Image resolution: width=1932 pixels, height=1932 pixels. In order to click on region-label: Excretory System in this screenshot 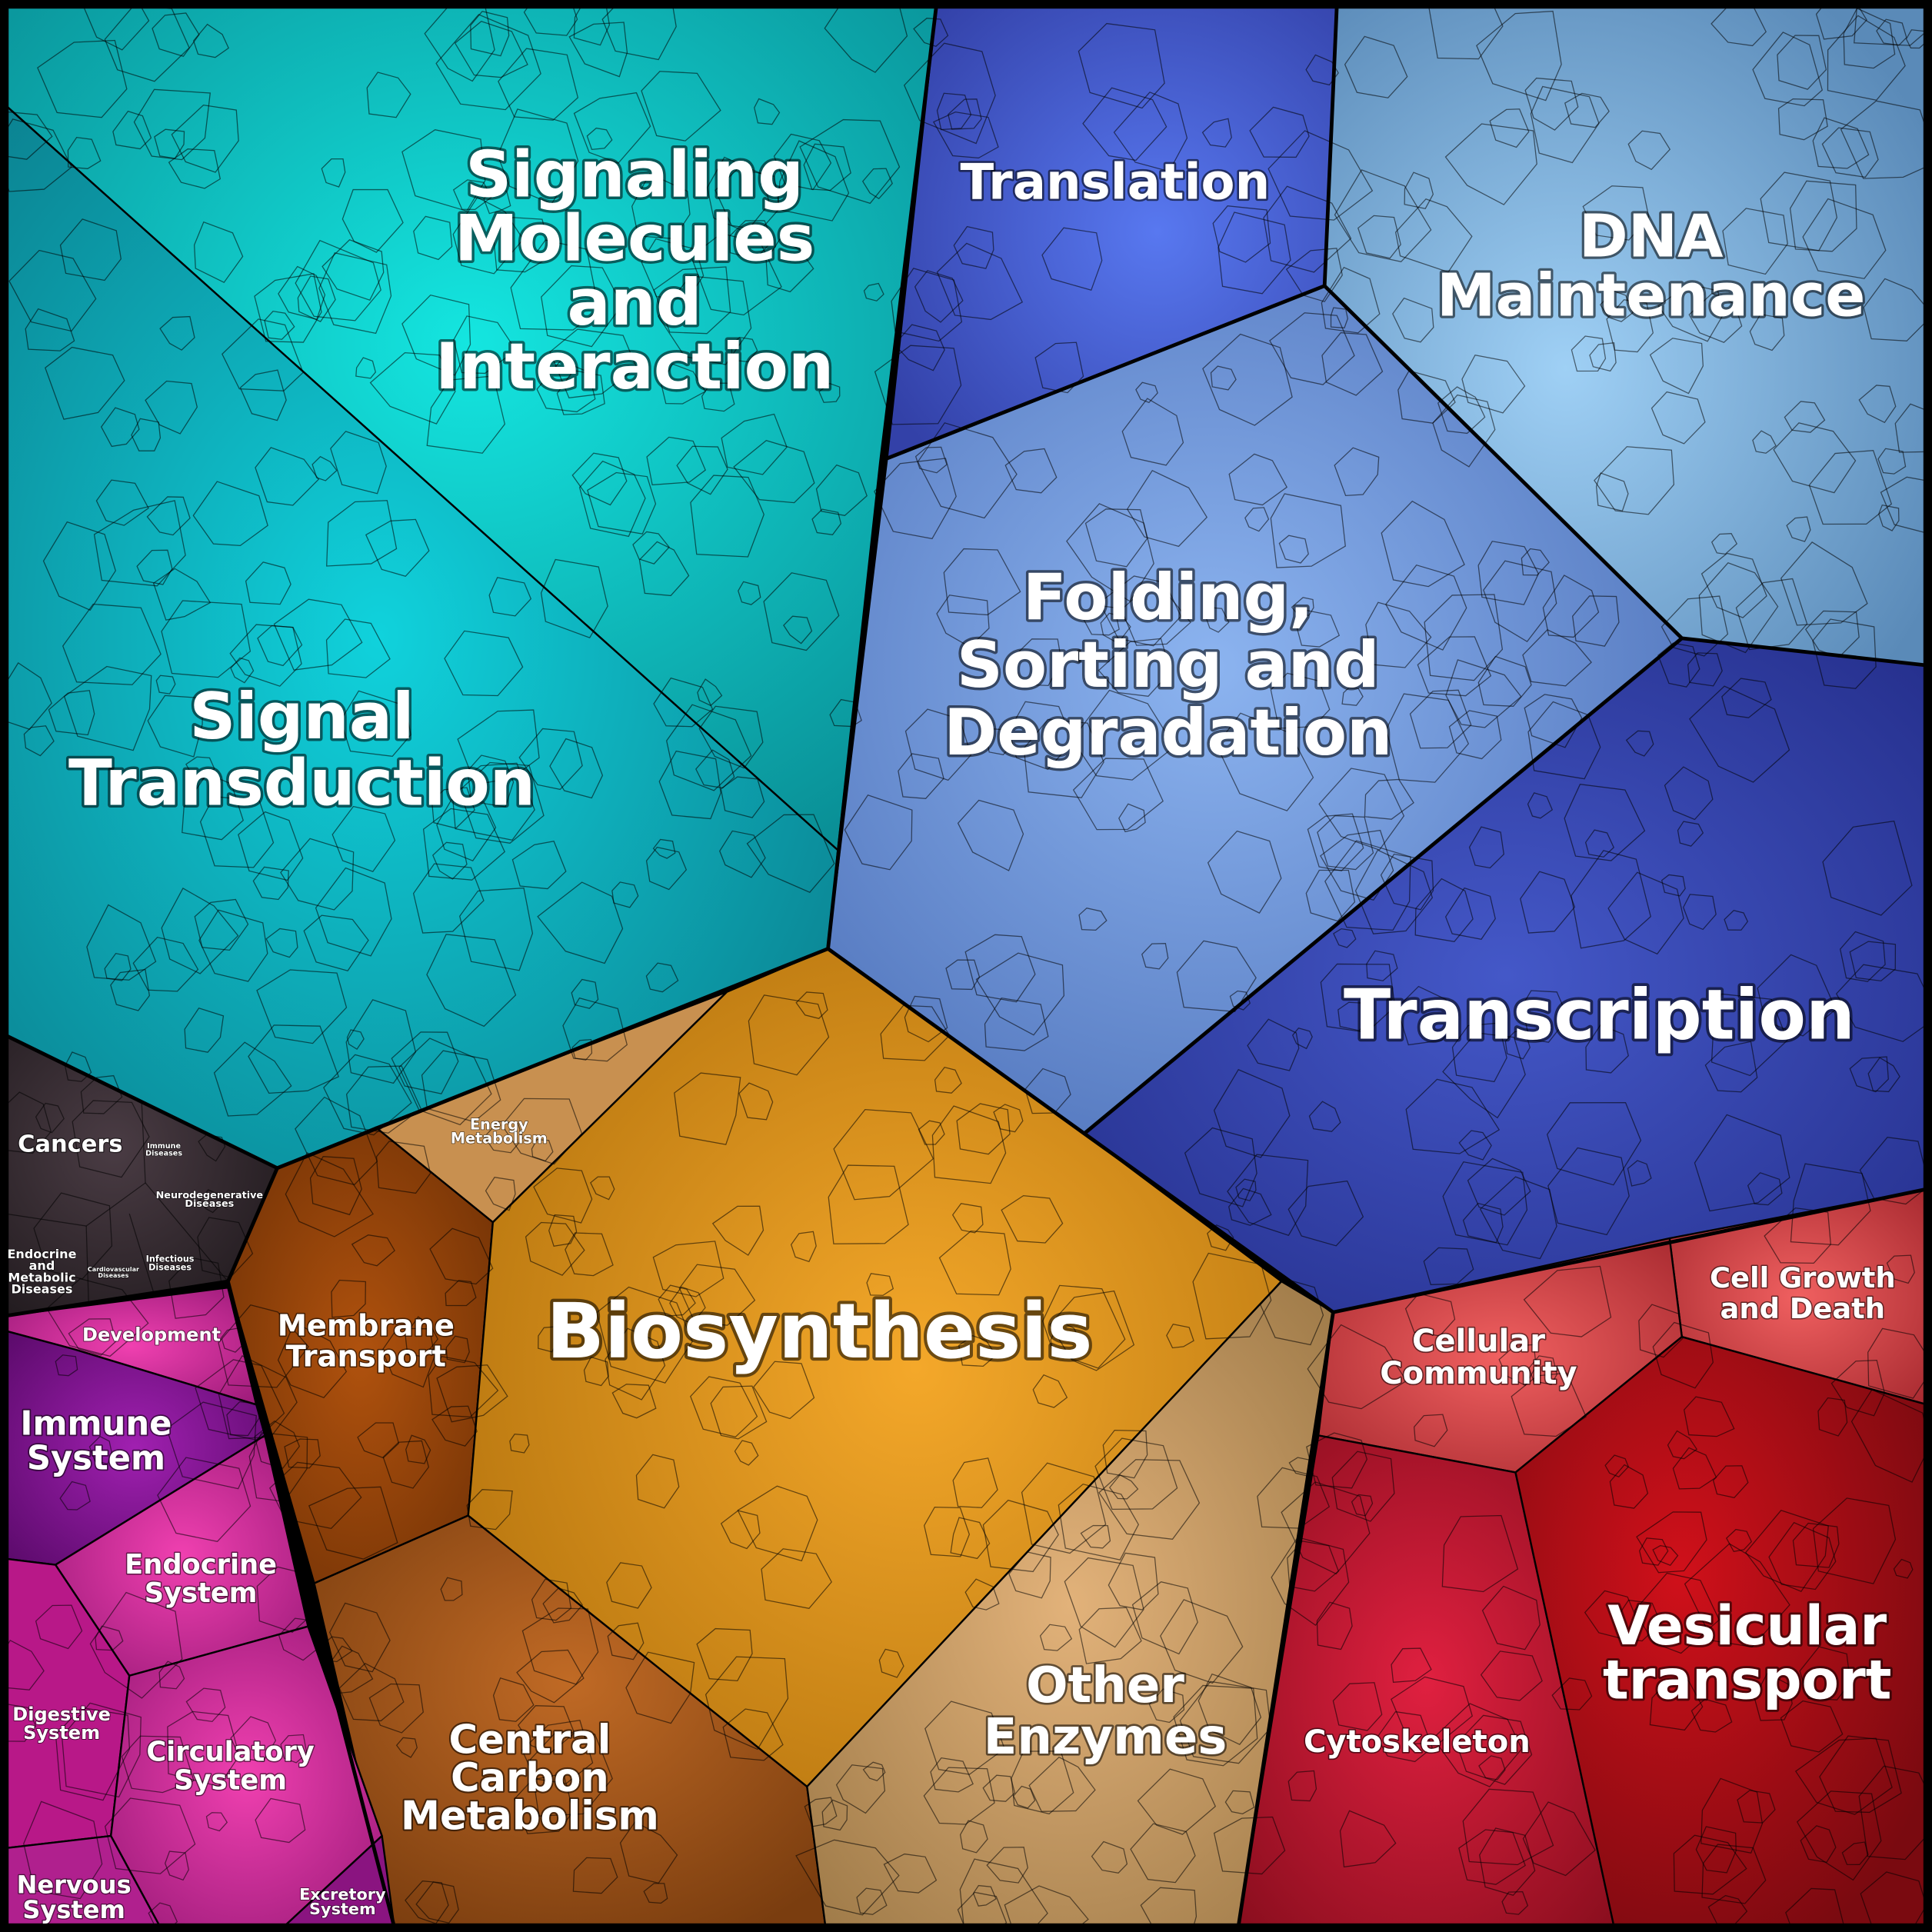, I will do `click(342, 1901)`.